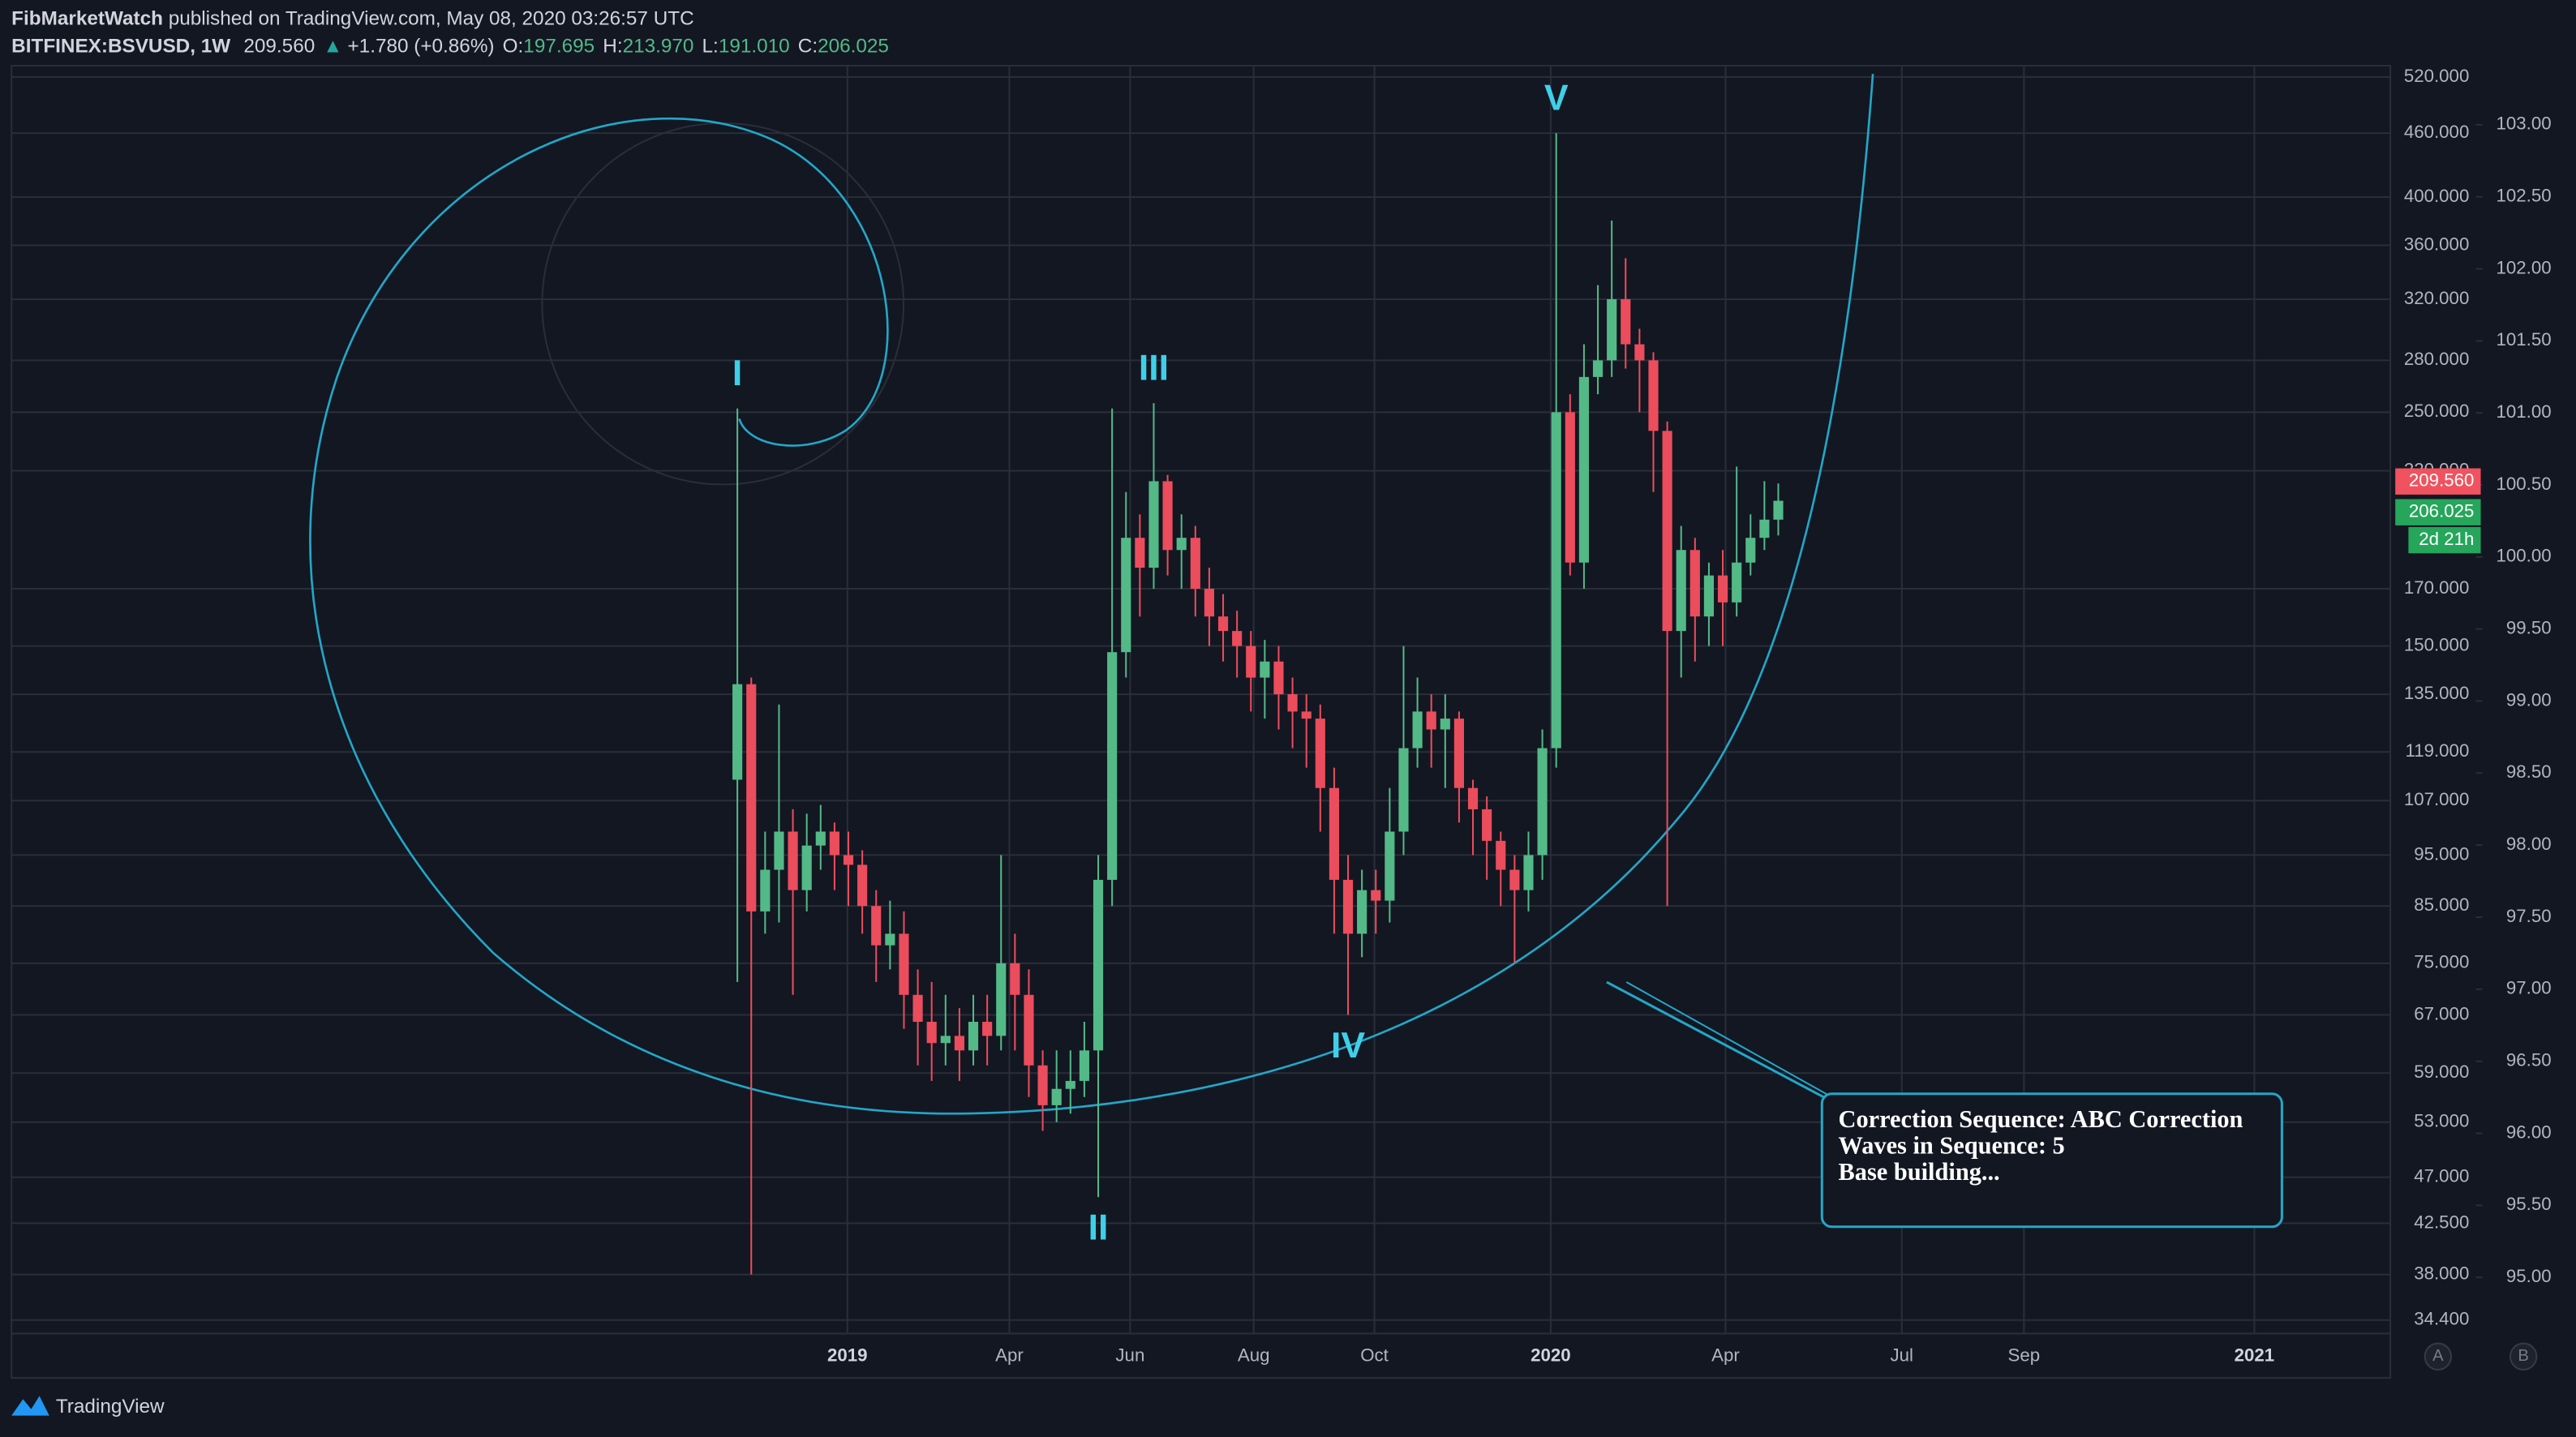  What do you see at coordinates (2437, 645) in the screenshot?
I see `y-tick-label: 150.000` at bounding box center [2437, 645].